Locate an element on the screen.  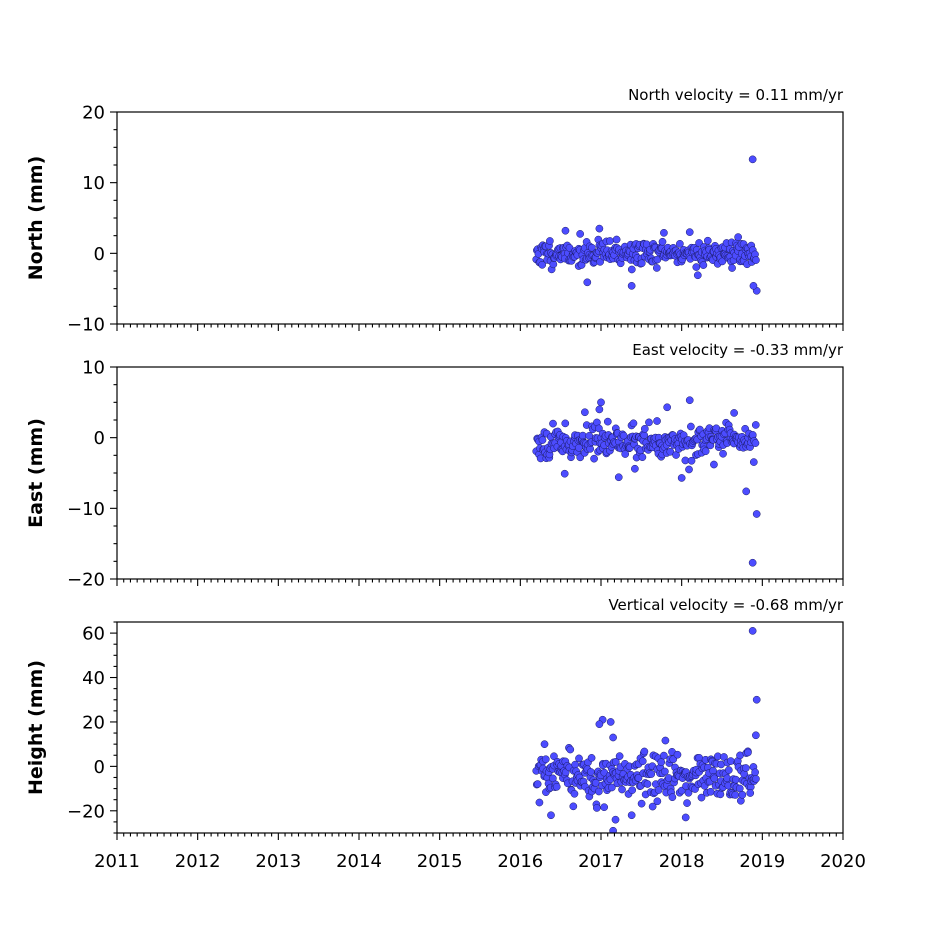
velocity-annotation: East velocity = -0.33 mm/yr is located at coordinates (738, 350).